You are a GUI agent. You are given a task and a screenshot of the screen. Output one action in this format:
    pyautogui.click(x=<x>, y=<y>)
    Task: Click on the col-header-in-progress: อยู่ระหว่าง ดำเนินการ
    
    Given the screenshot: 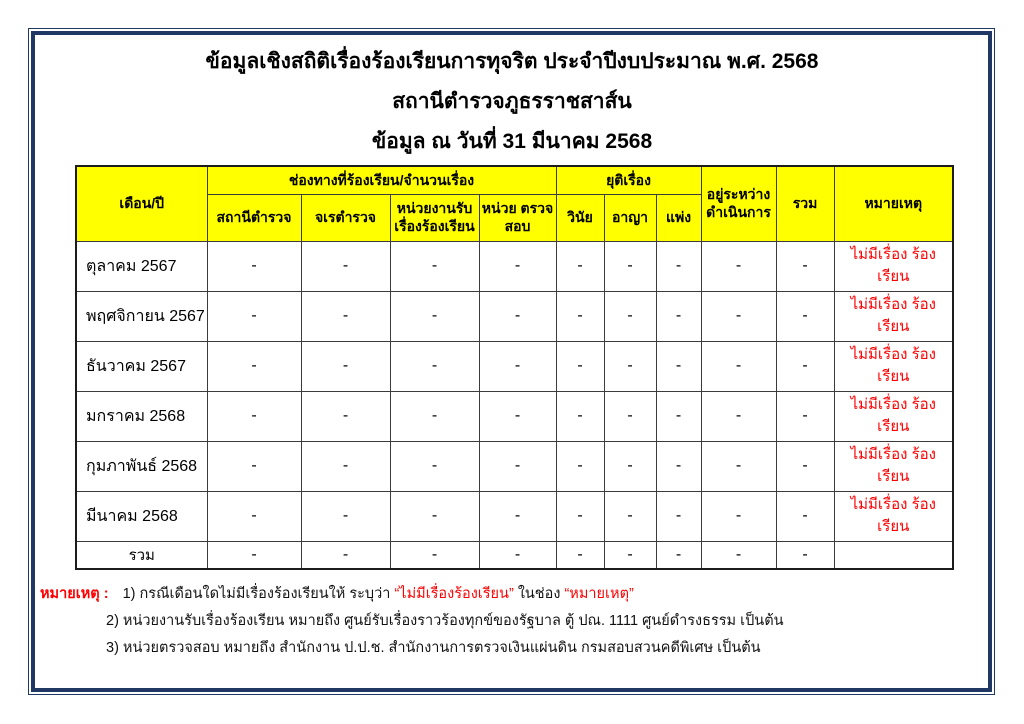 What is the action you would take?
    pyautogui.click(x=738, y=203)
    